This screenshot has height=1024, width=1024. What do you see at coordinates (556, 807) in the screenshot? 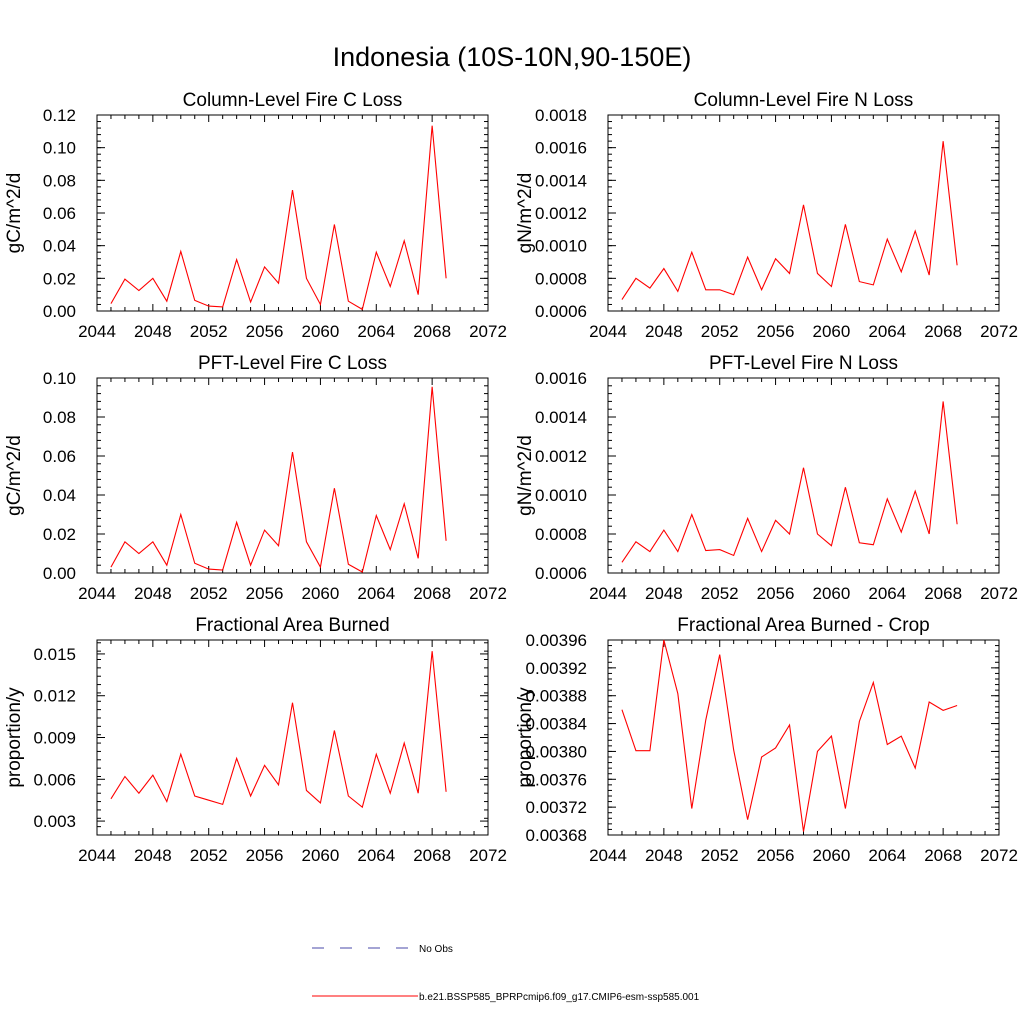
I see `y-tick-label: 0.00372` at bounding box center [556, 807].